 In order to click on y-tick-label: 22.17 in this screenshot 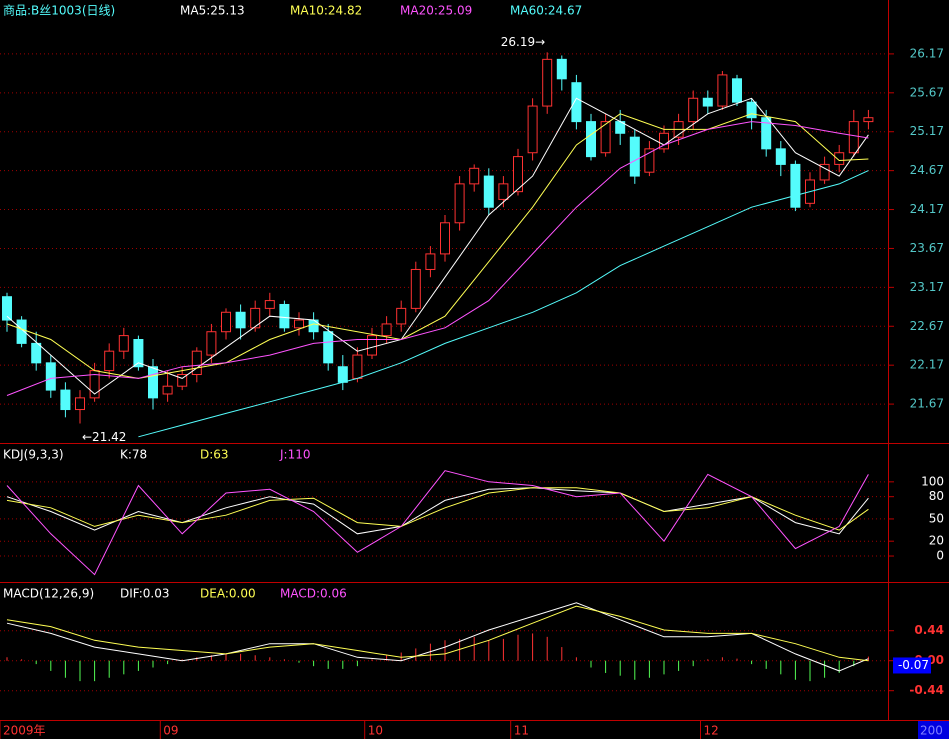, I will do `click(927, 365)`.